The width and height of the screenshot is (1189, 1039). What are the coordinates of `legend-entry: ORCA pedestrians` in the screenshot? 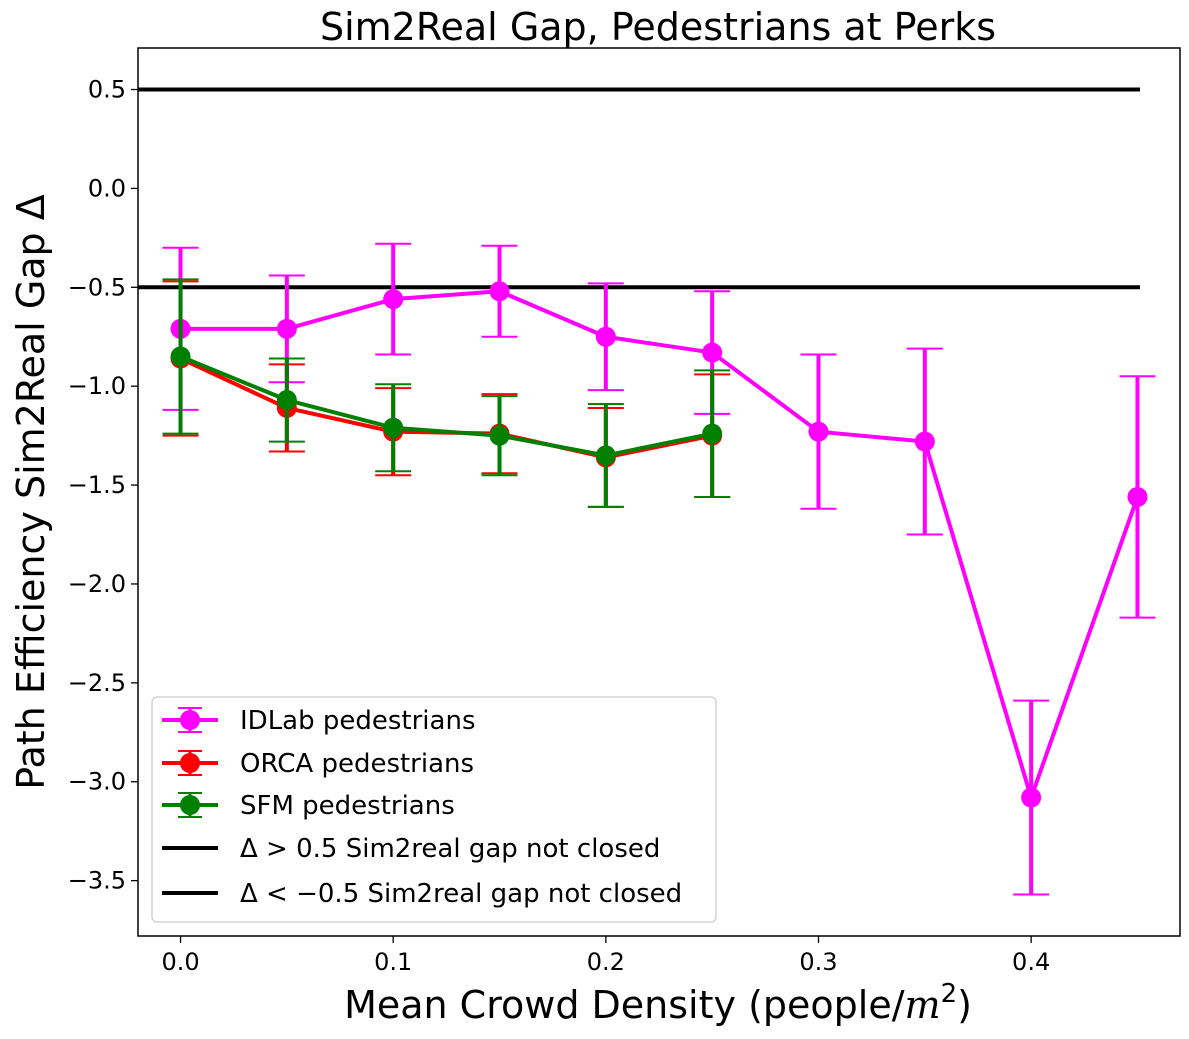 It's located at (318, 764).